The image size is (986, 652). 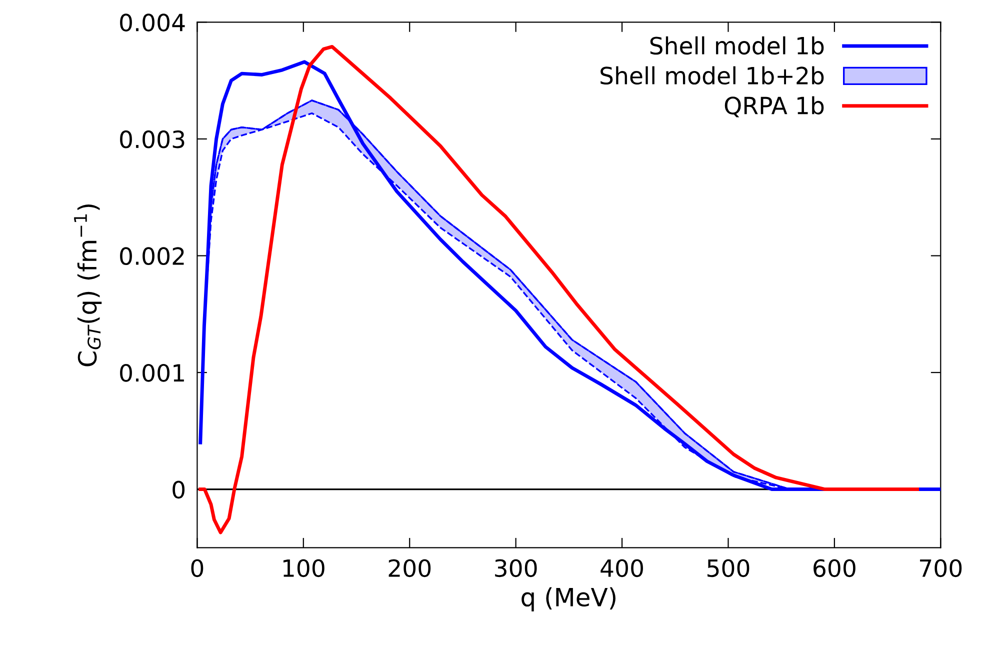 What do you see at coordinates (88, 285) in the screenshot?
I see `y-axis-title: C$_{GT}$(q) (fm$^{−1}$)` at bounding box center [88, 285].